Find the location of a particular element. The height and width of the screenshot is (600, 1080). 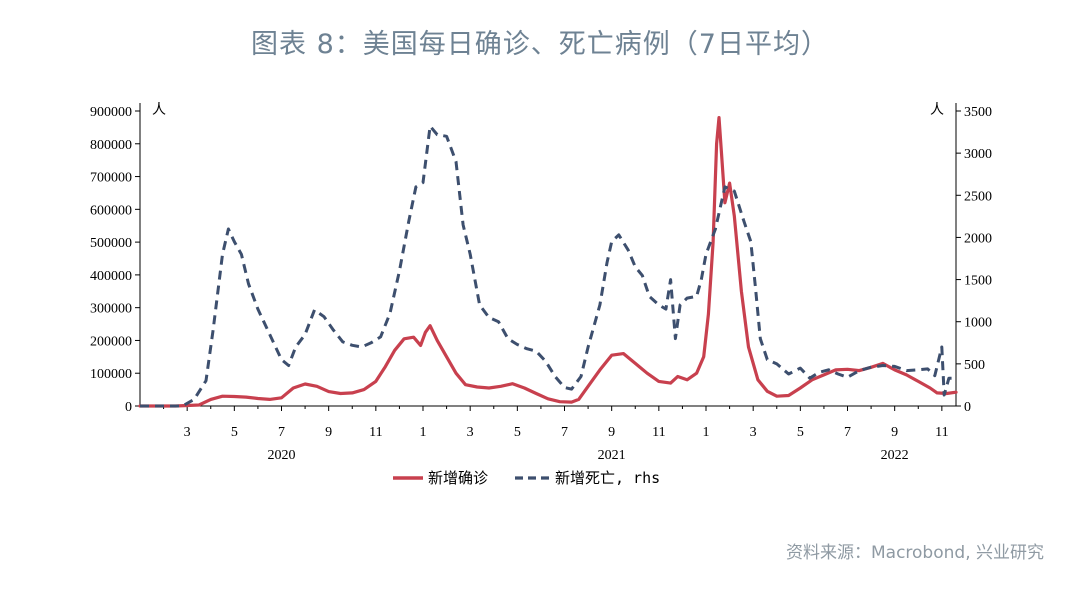

source-note: 资料来源：Macrobond, 兴业研究 is located at coordinates (914, 553).